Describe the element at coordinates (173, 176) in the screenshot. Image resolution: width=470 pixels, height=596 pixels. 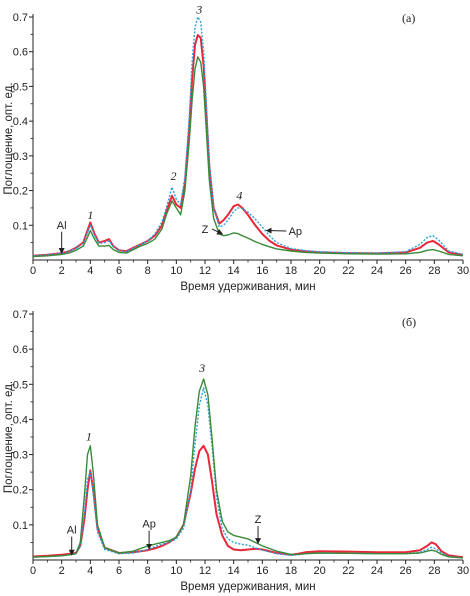
I see `peak-label: 2` at that location.